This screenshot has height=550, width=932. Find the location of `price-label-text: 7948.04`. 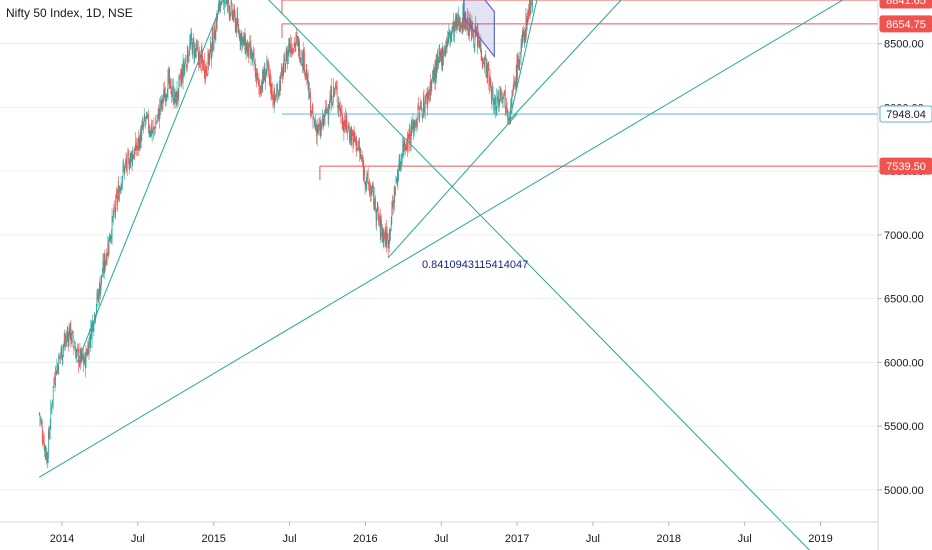

price-label-text: 7948.04 is located at coordinates (906, 115).